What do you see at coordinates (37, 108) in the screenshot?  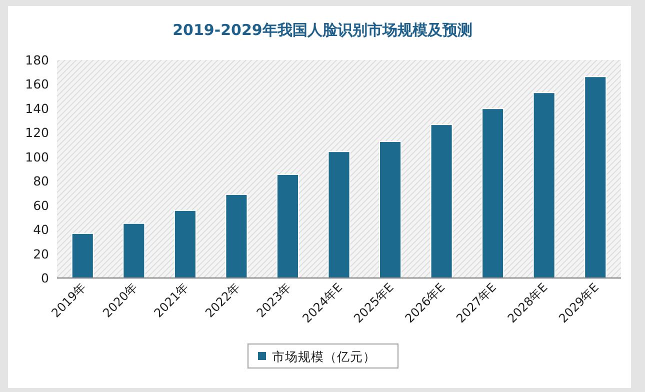 I see `y-tick-label: 140` at bounding box center [37, 108].